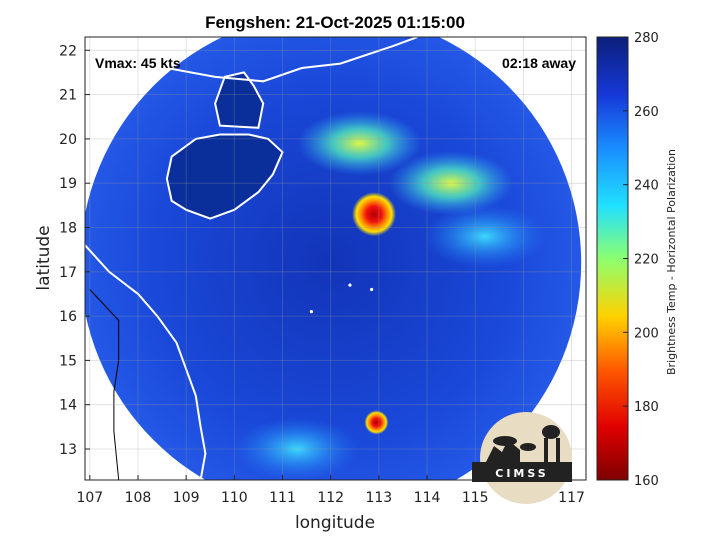 The width and height of the screenshot is (720, 540). I want to click on x-tick-label-117: 117, so click(571, 498).